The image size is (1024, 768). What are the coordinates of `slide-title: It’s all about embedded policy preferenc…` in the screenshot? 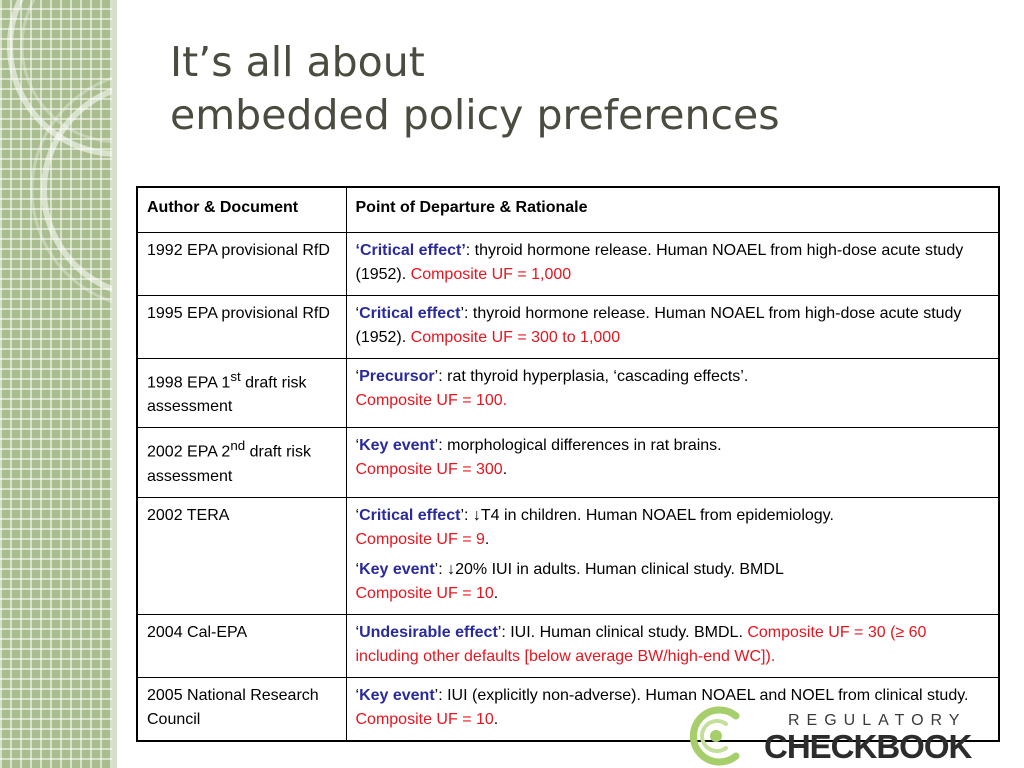 It's located at (475, 89).